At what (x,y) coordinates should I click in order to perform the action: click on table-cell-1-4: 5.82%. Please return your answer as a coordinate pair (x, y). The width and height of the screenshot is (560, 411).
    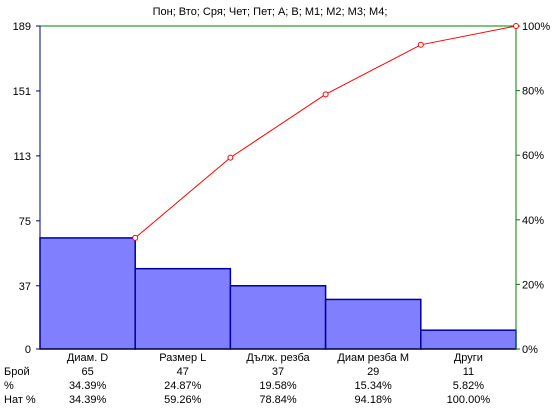
    Looking at the image, I should click on (468, 386).